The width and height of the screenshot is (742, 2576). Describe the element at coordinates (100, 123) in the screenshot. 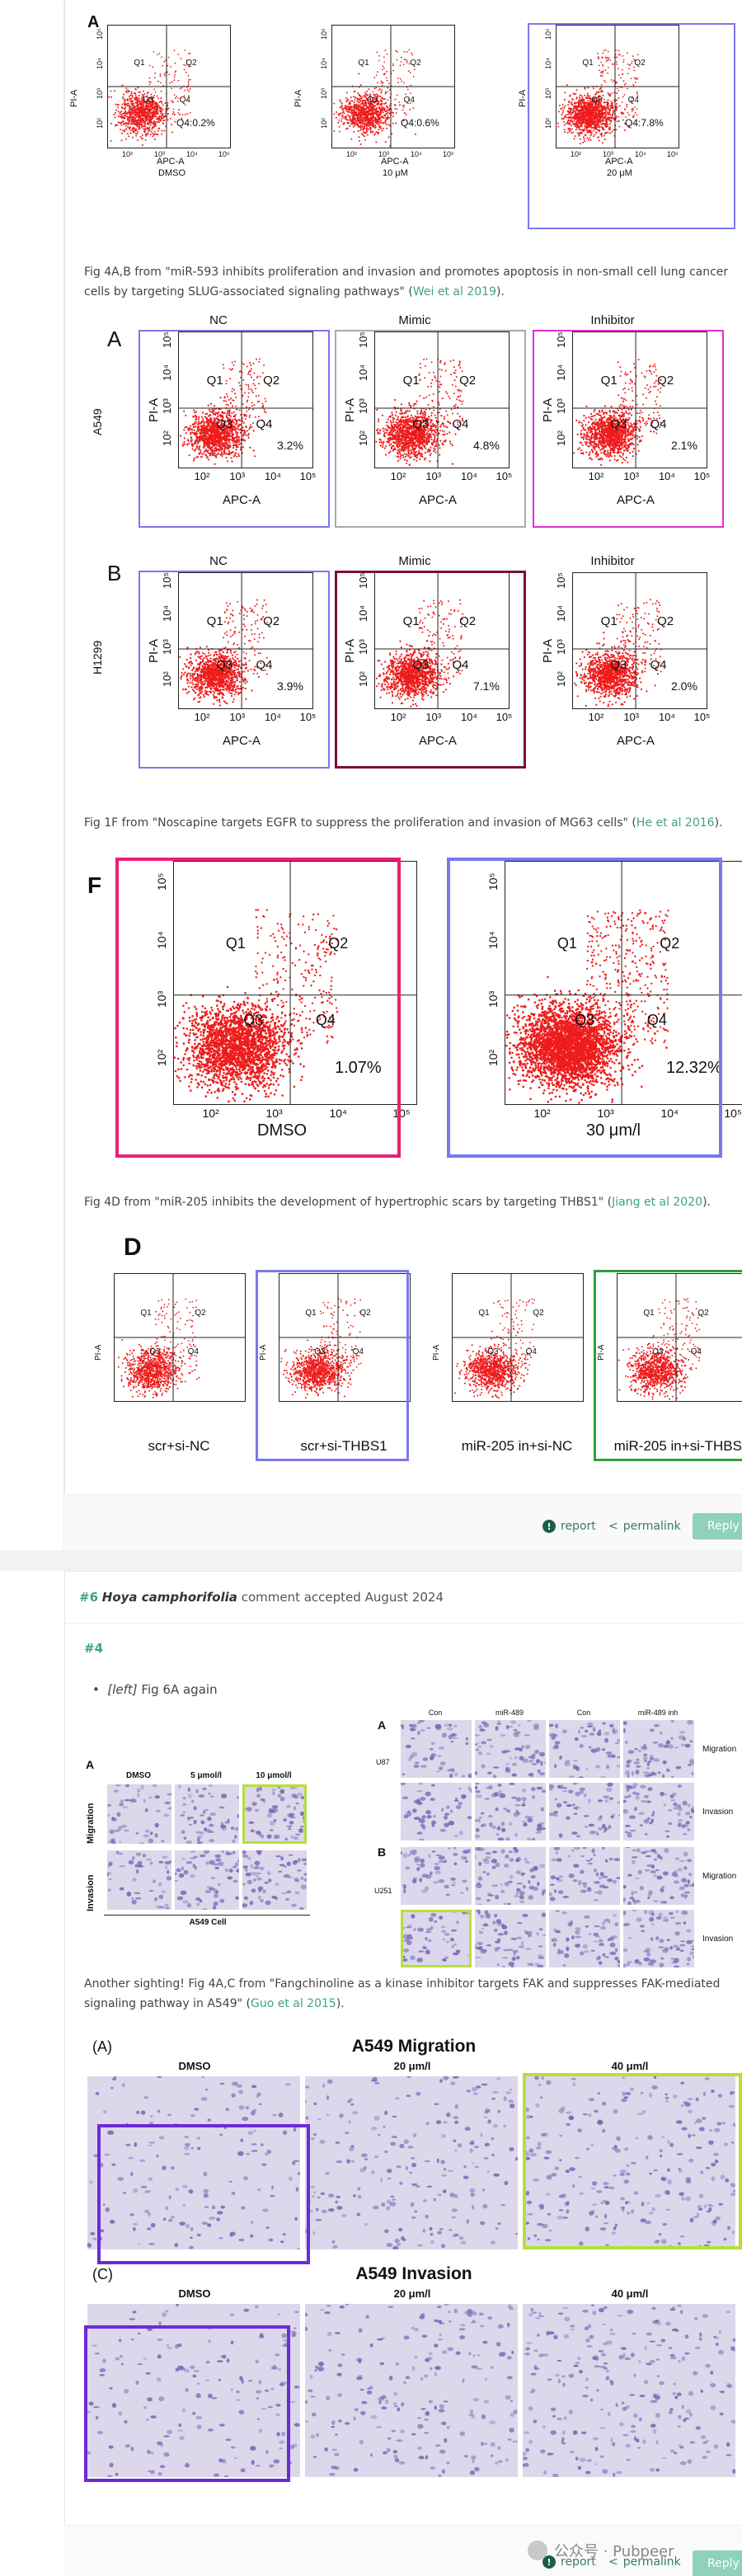

I see `y-tick-label: 10²` at that location.